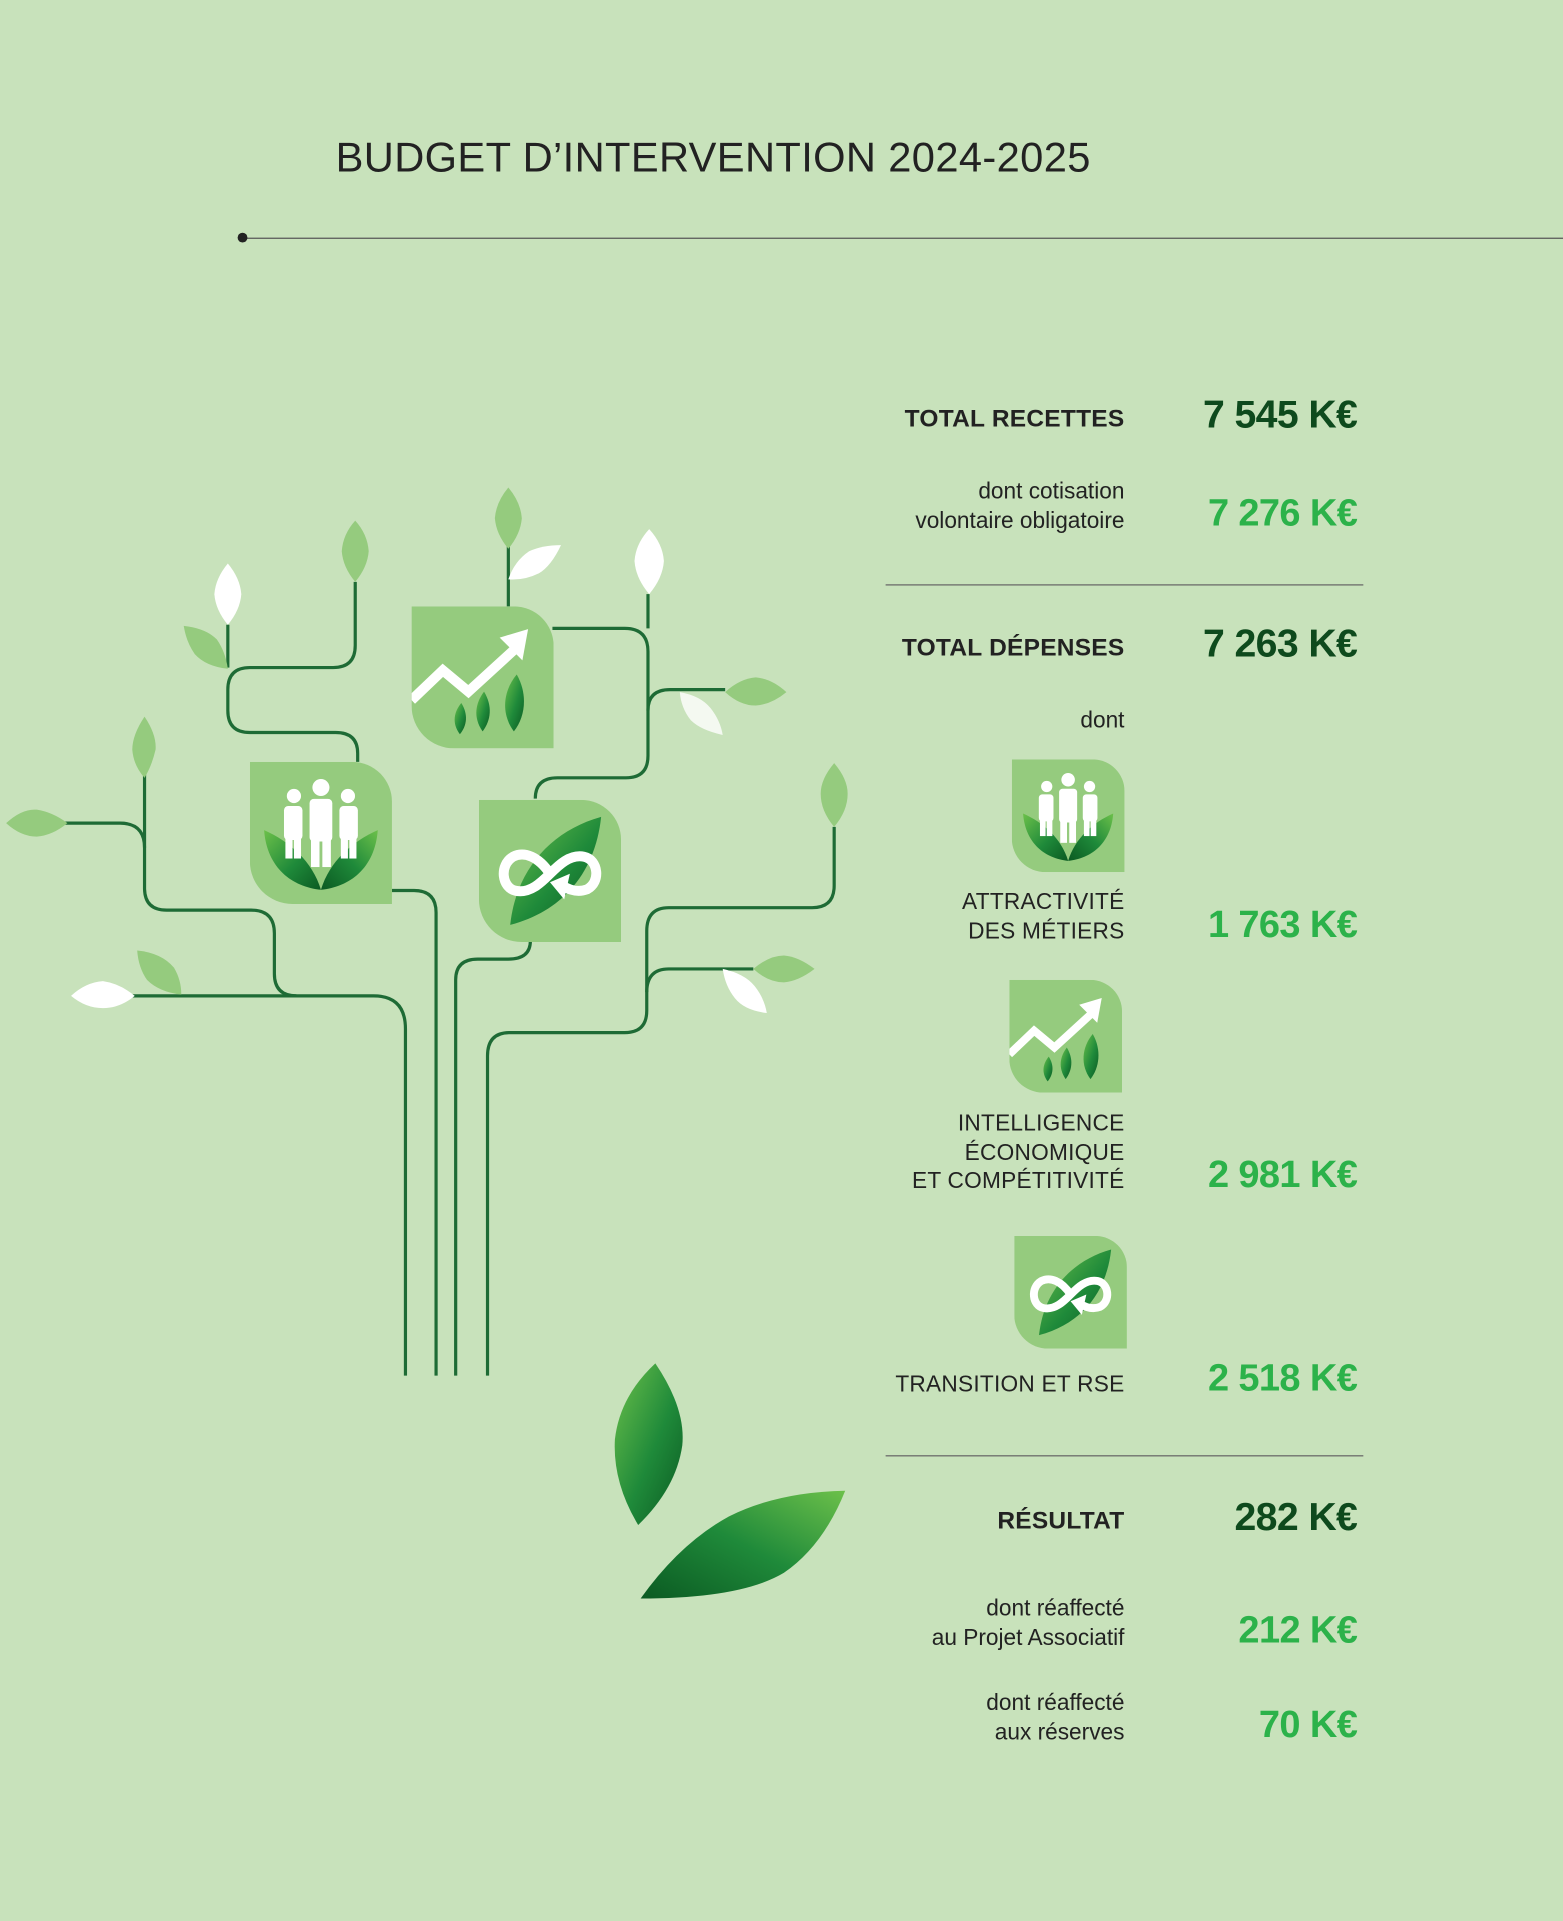 This screenshot has height=1921, width=1563. What do you see at coordinates (1296, 1516) in the screenshot?
I see `resultat-value: 282 K€` at bounding box center [1296, 1516].